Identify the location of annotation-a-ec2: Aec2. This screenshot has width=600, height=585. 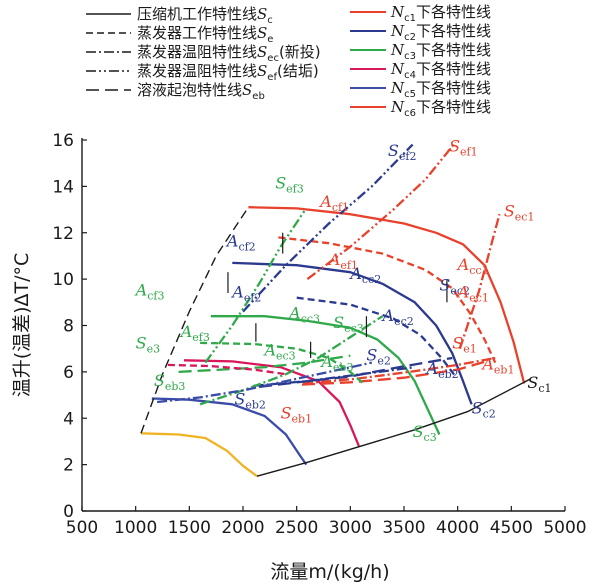
(397, 317).